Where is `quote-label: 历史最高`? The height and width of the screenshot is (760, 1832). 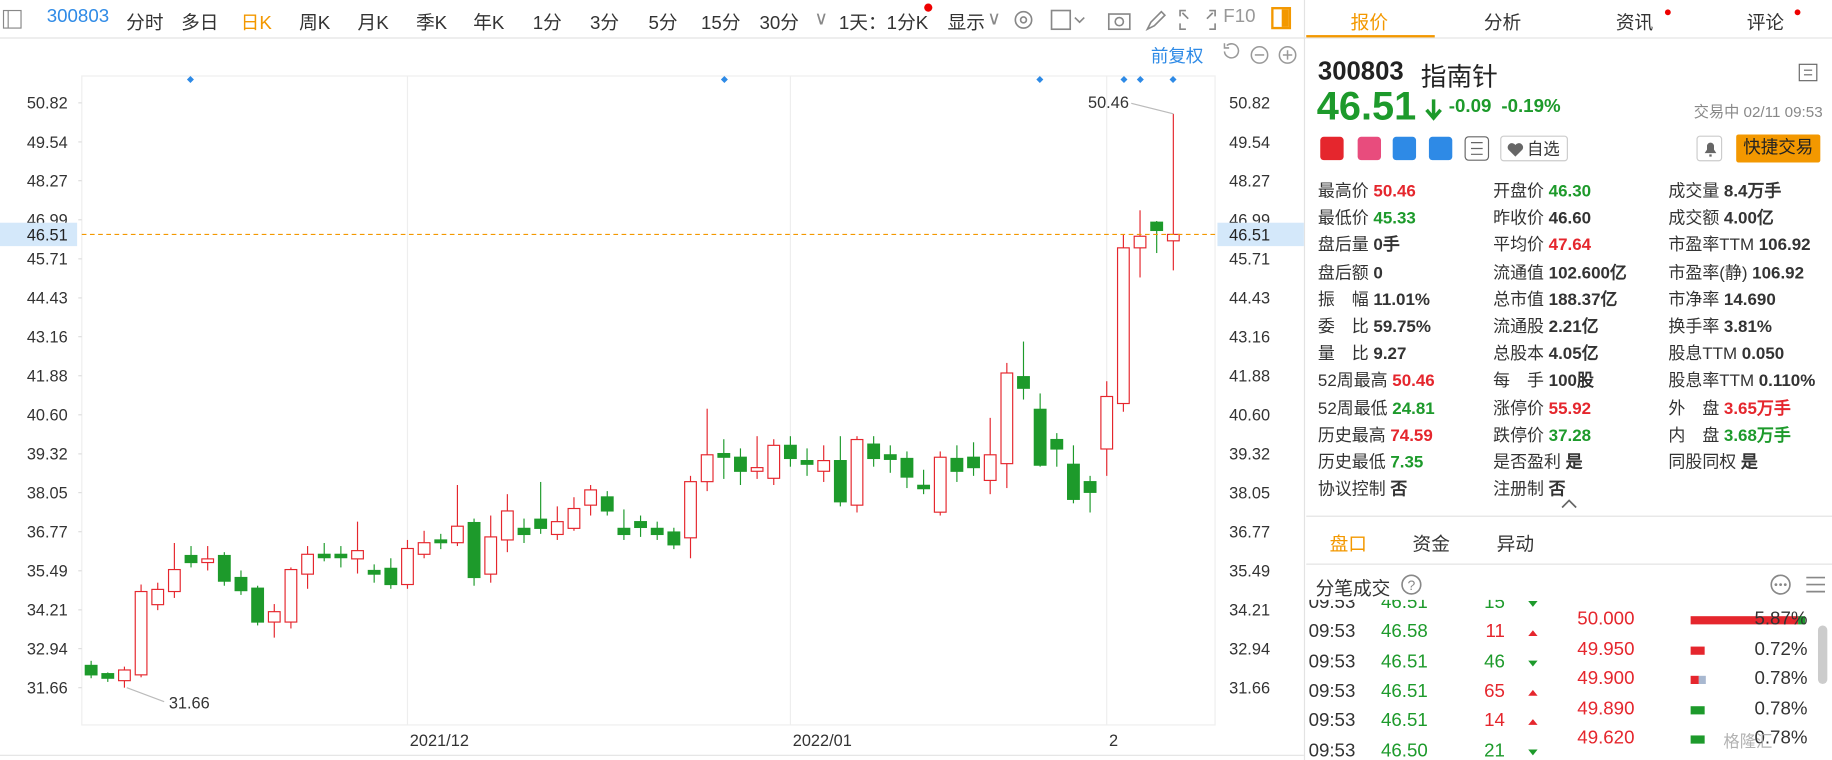
quote-label: 历史最高 is located at coordinates (1351, 436).